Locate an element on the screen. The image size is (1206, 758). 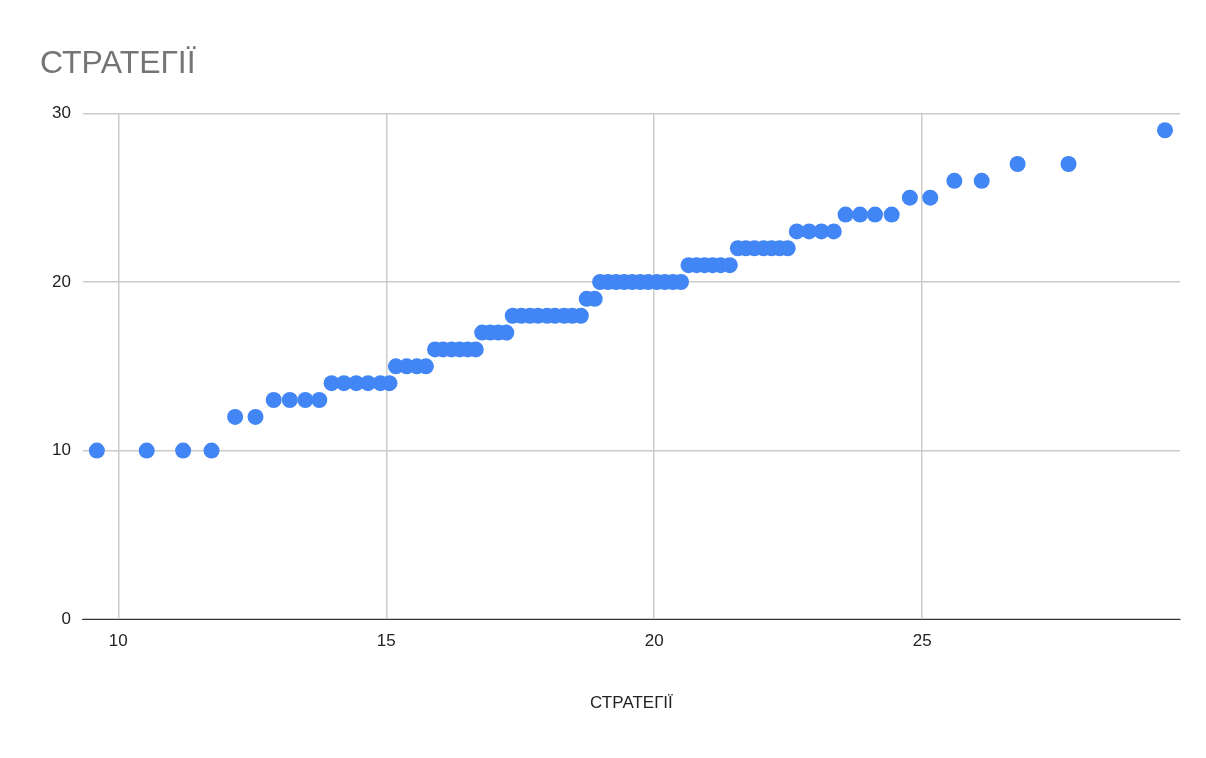
x-axis-title: СТРАТЕГІЇ is located at coordinates (632, 703).